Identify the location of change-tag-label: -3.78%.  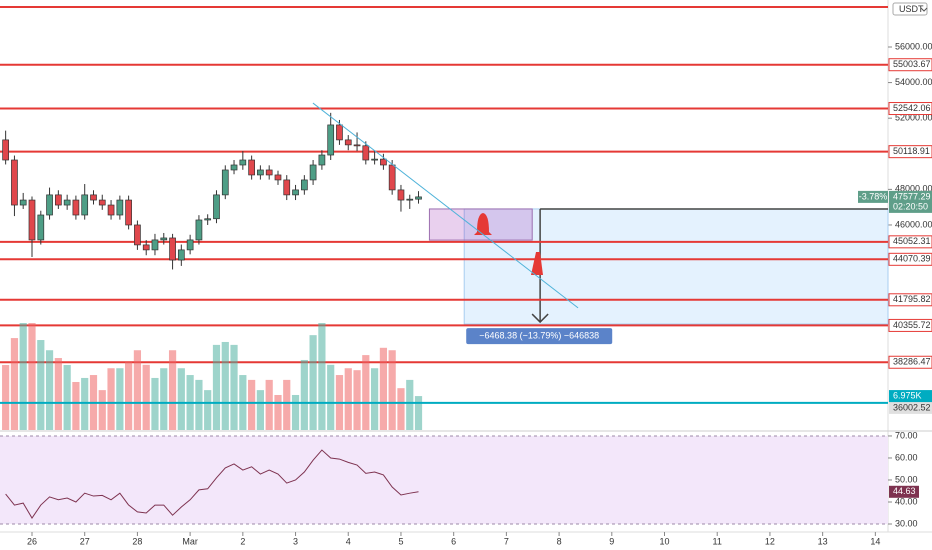
(873, 196).